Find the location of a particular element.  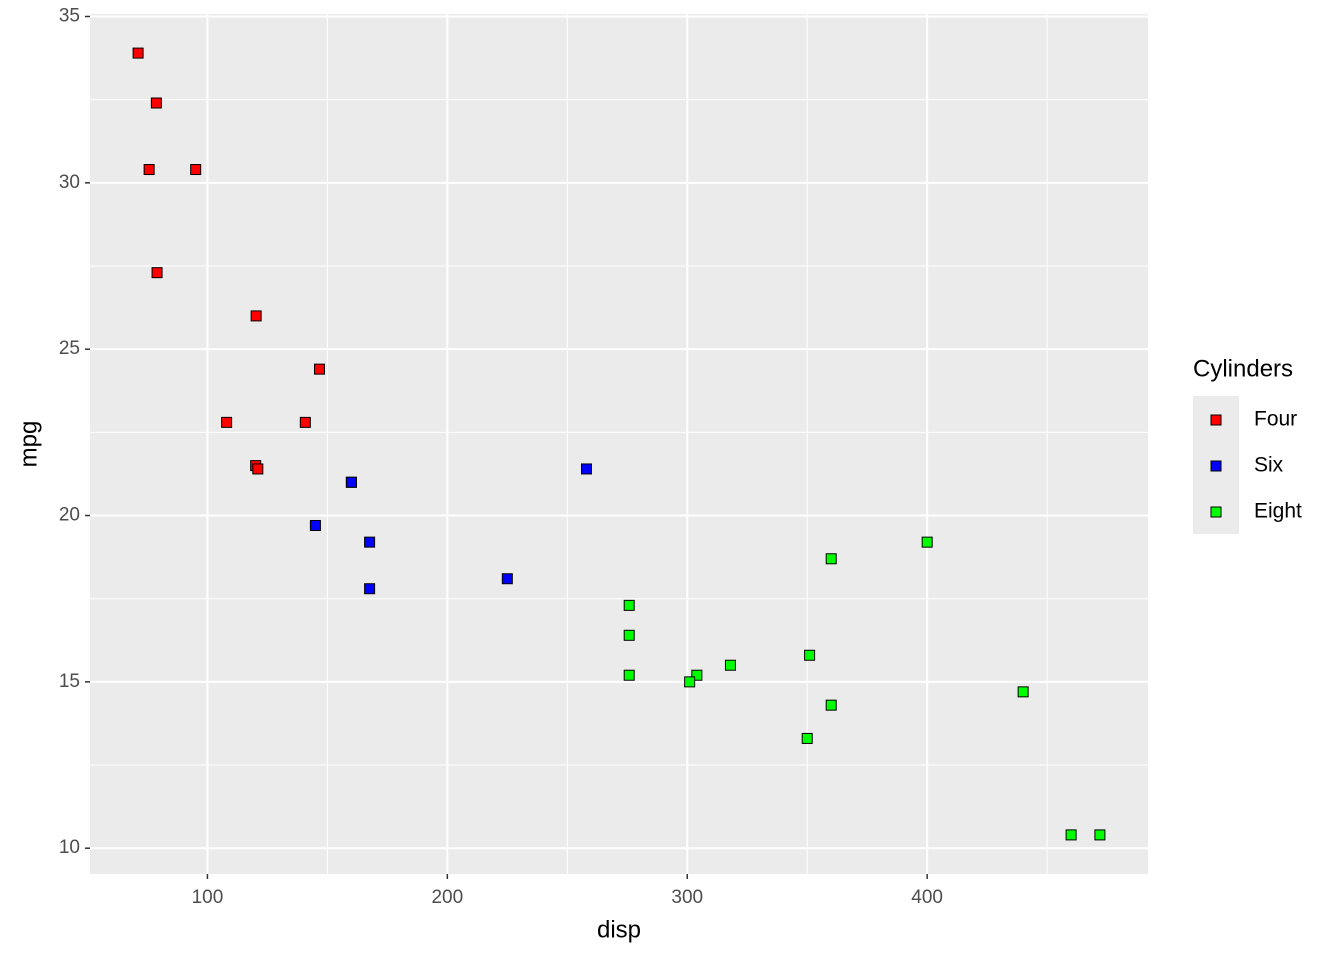

x-tick-label: 100 is located at coordinates (208, 897).